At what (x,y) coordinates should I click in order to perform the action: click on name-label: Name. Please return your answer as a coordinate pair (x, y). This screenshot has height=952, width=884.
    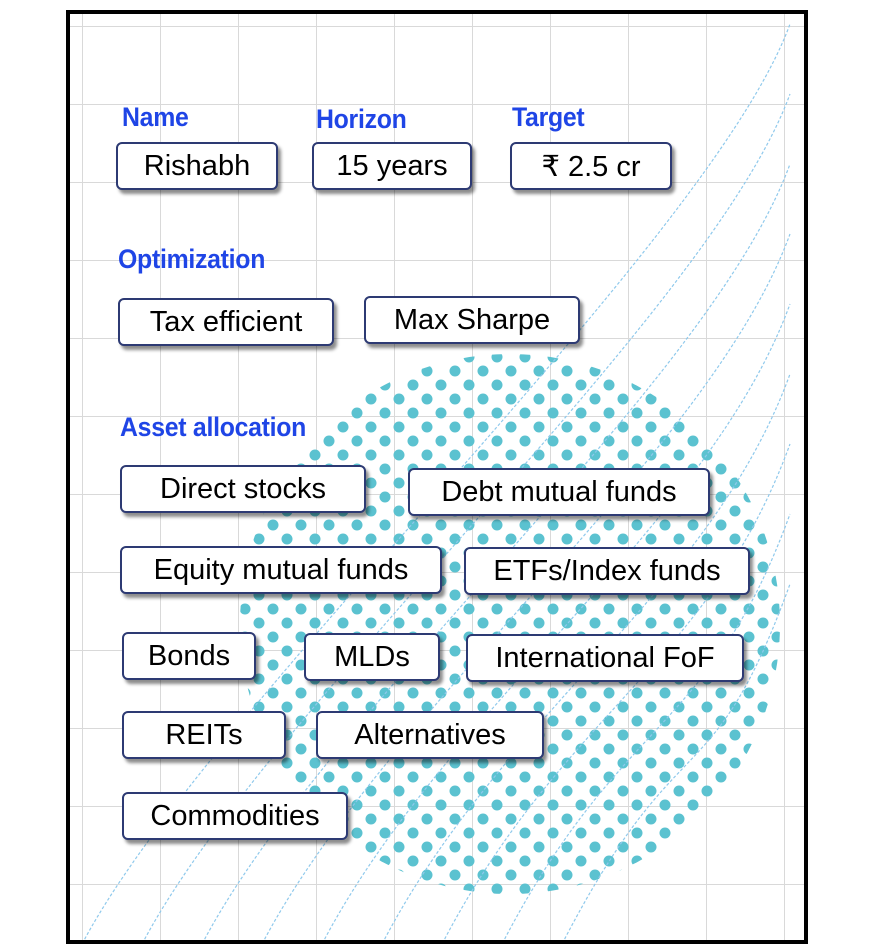
    Looking at the image, I should click on (155, 117).